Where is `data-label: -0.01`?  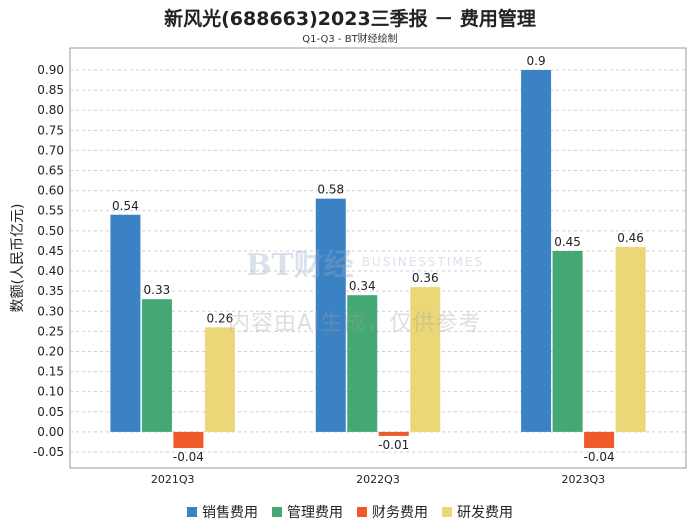 data-label: -0.01 is located at coordinates (393, 445).